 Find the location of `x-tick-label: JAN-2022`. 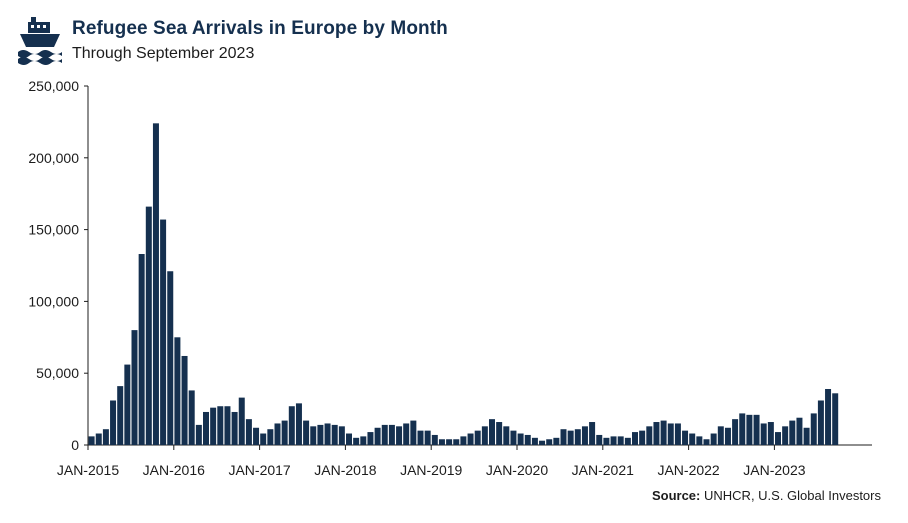

x-tick-label: JAN-2022 is located at coordinates (688, 470).